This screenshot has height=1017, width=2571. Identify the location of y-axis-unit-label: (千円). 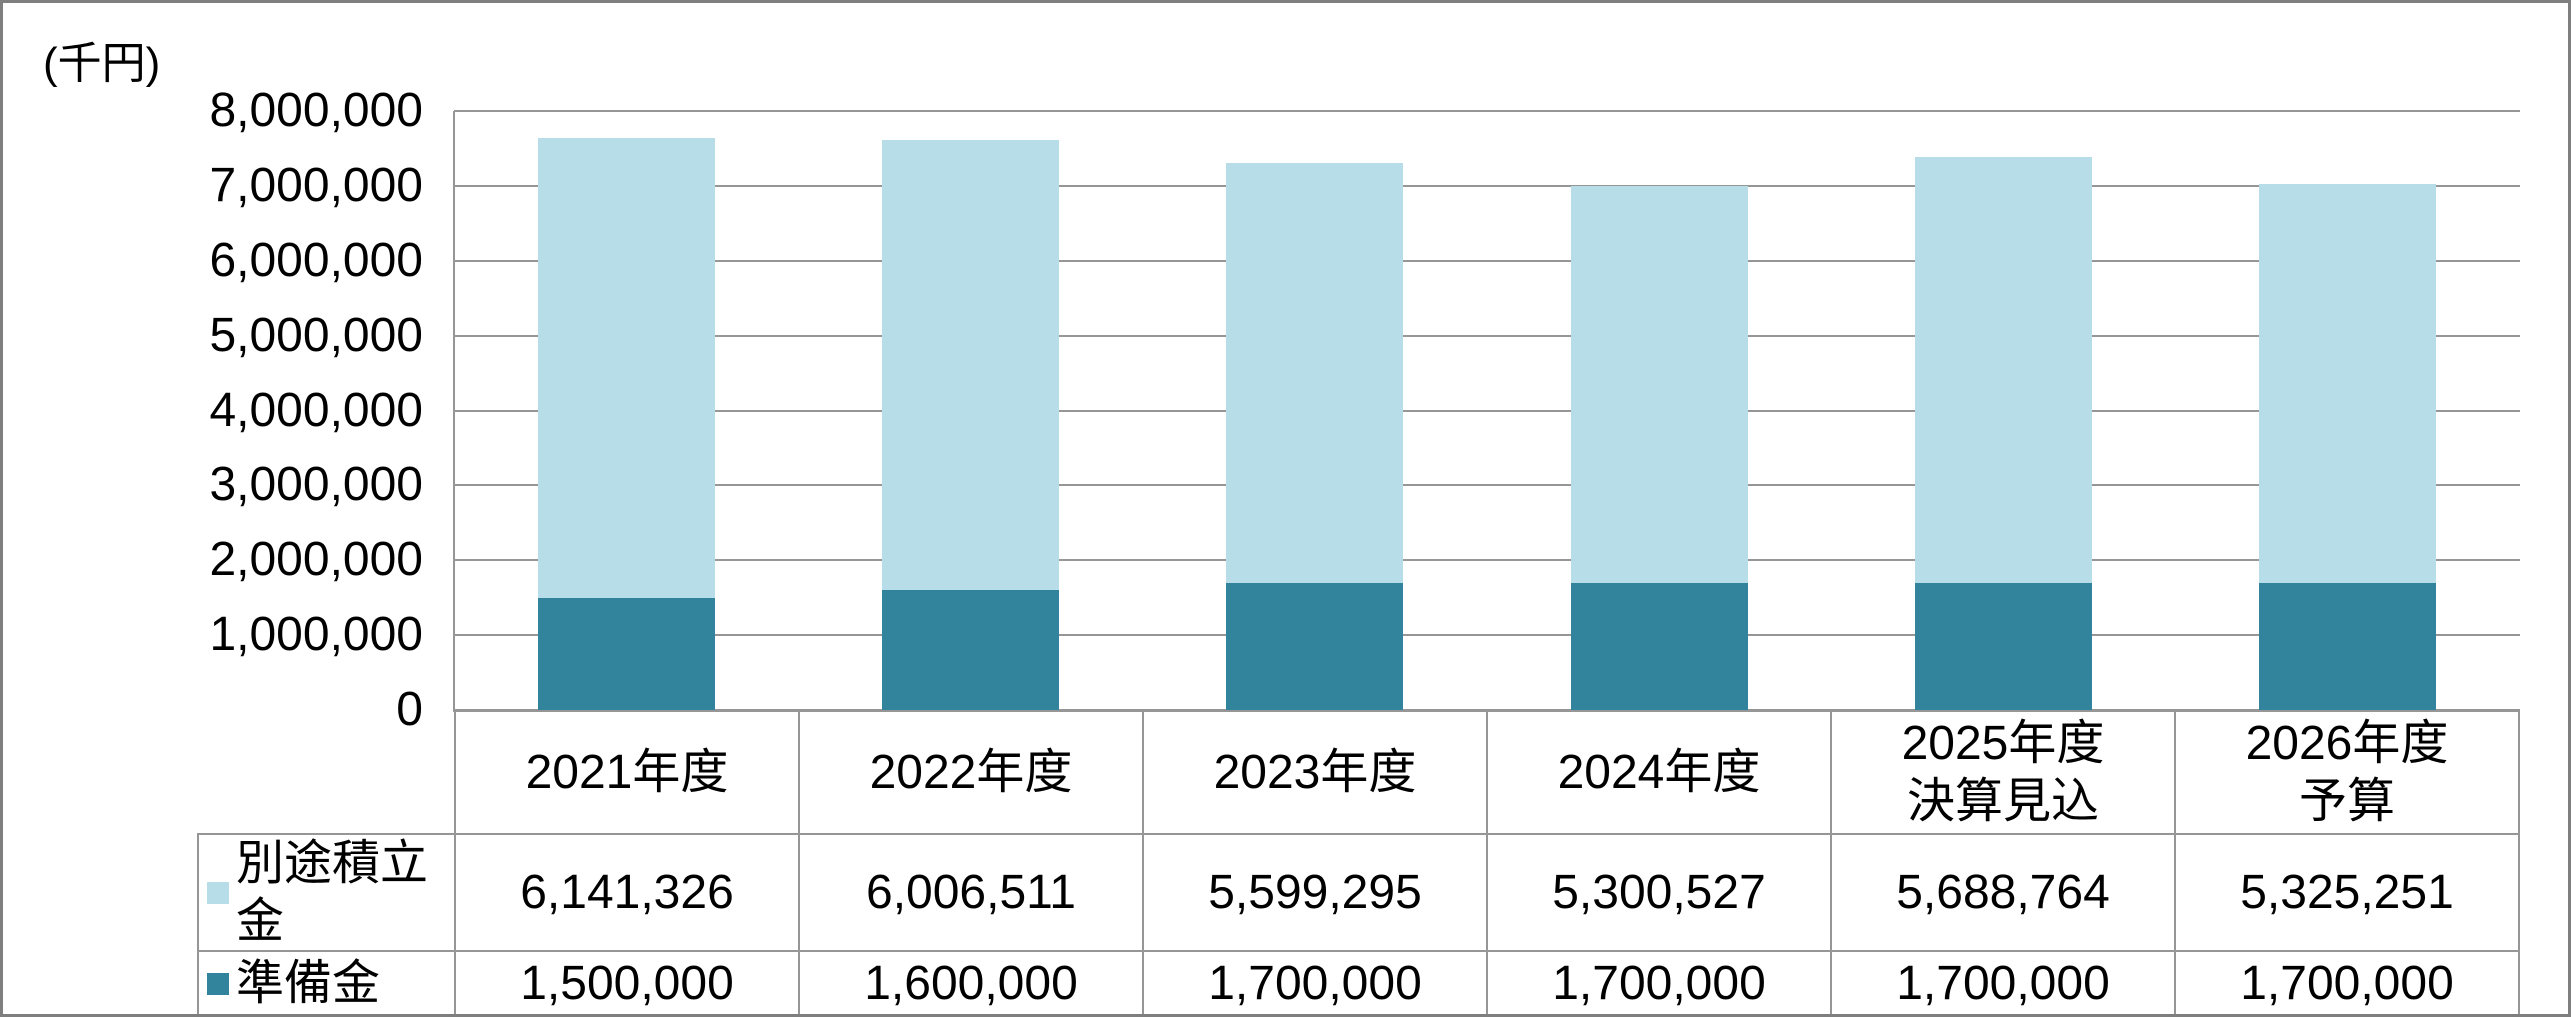
(102, 63).